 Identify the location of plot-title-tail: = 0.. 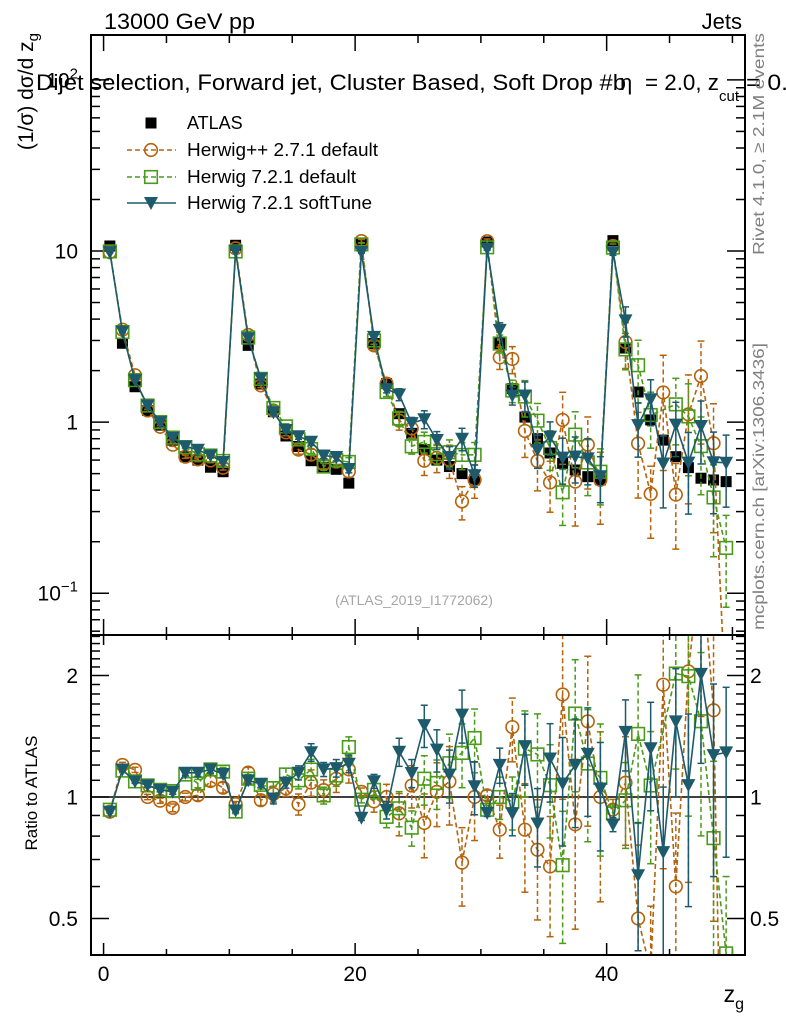
(766, 82).